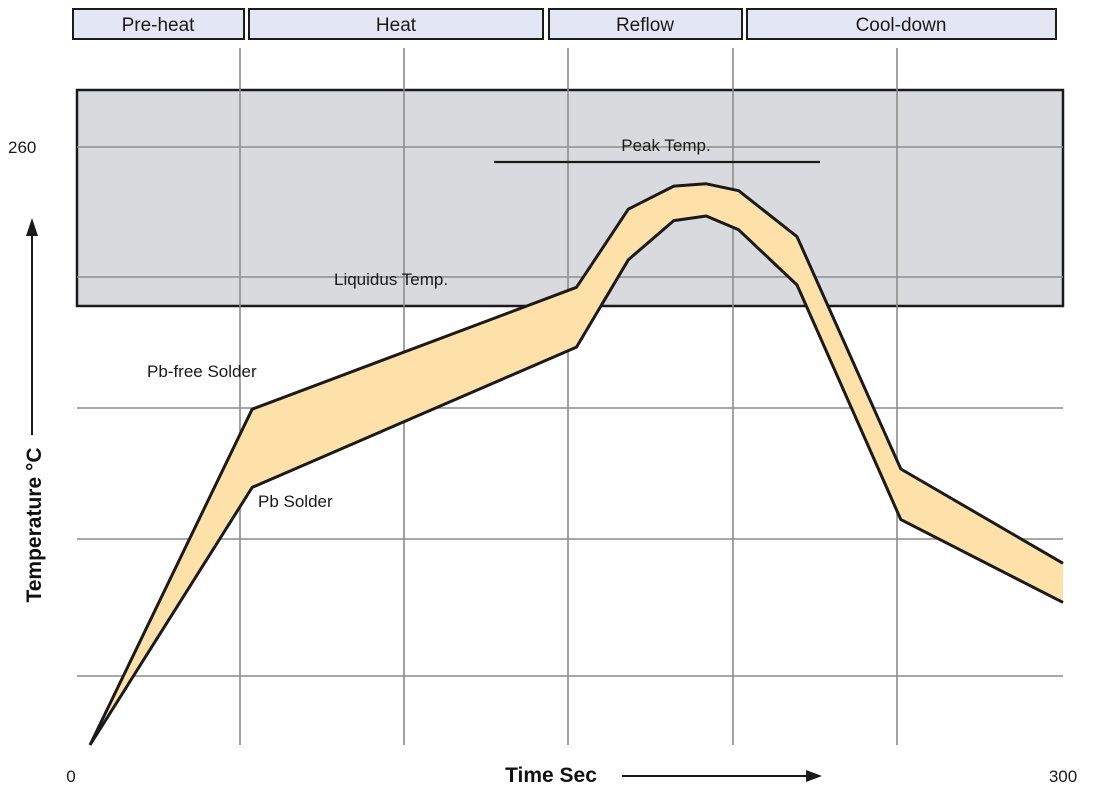 The height and width of the screenshot is (789, 1101). I want to click on x-axis-title: Time Sec, so click(551, 775).